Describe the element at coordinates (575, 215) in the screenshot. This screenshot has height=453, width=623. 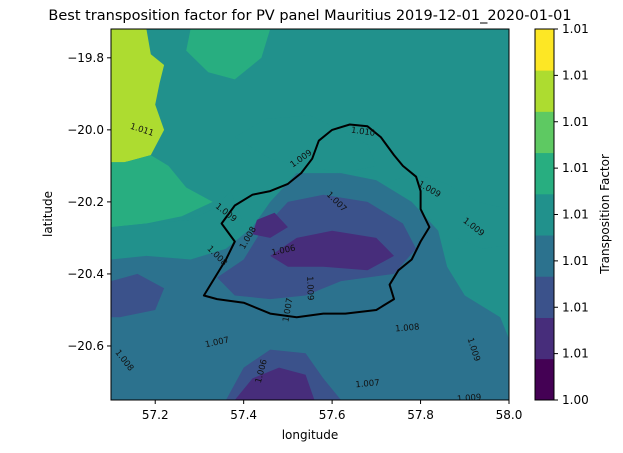
I see `colorbar-tick-label-4: 1.01` at that location.